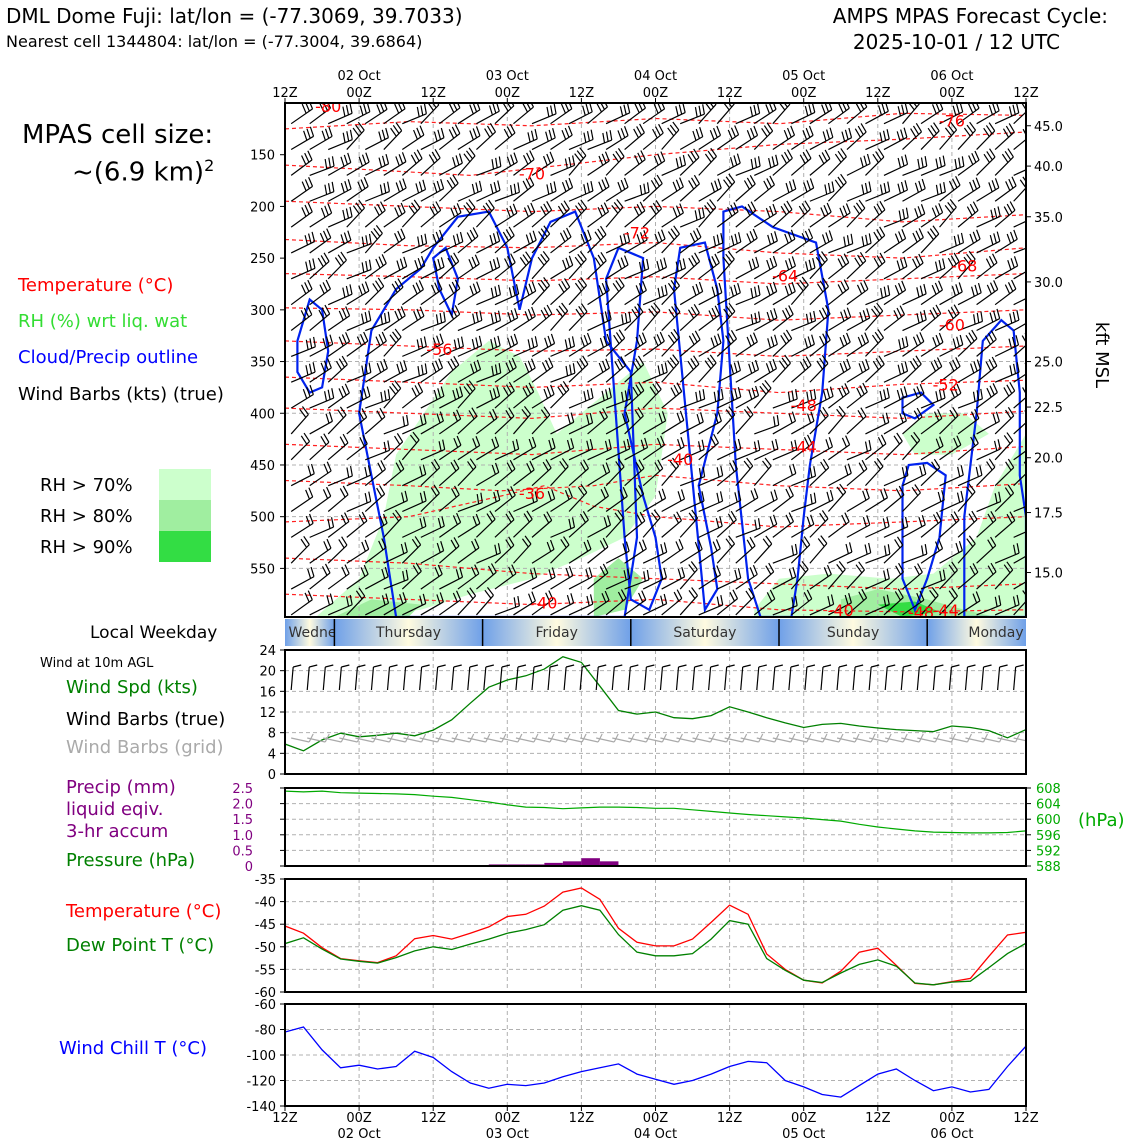 Image resolution: width=1140 pixels, height=1140 pixels. What do you see at coordinates (655, 385) in the screenshot?
I see `temperature-isotherm` at bounding box center [655, 385].